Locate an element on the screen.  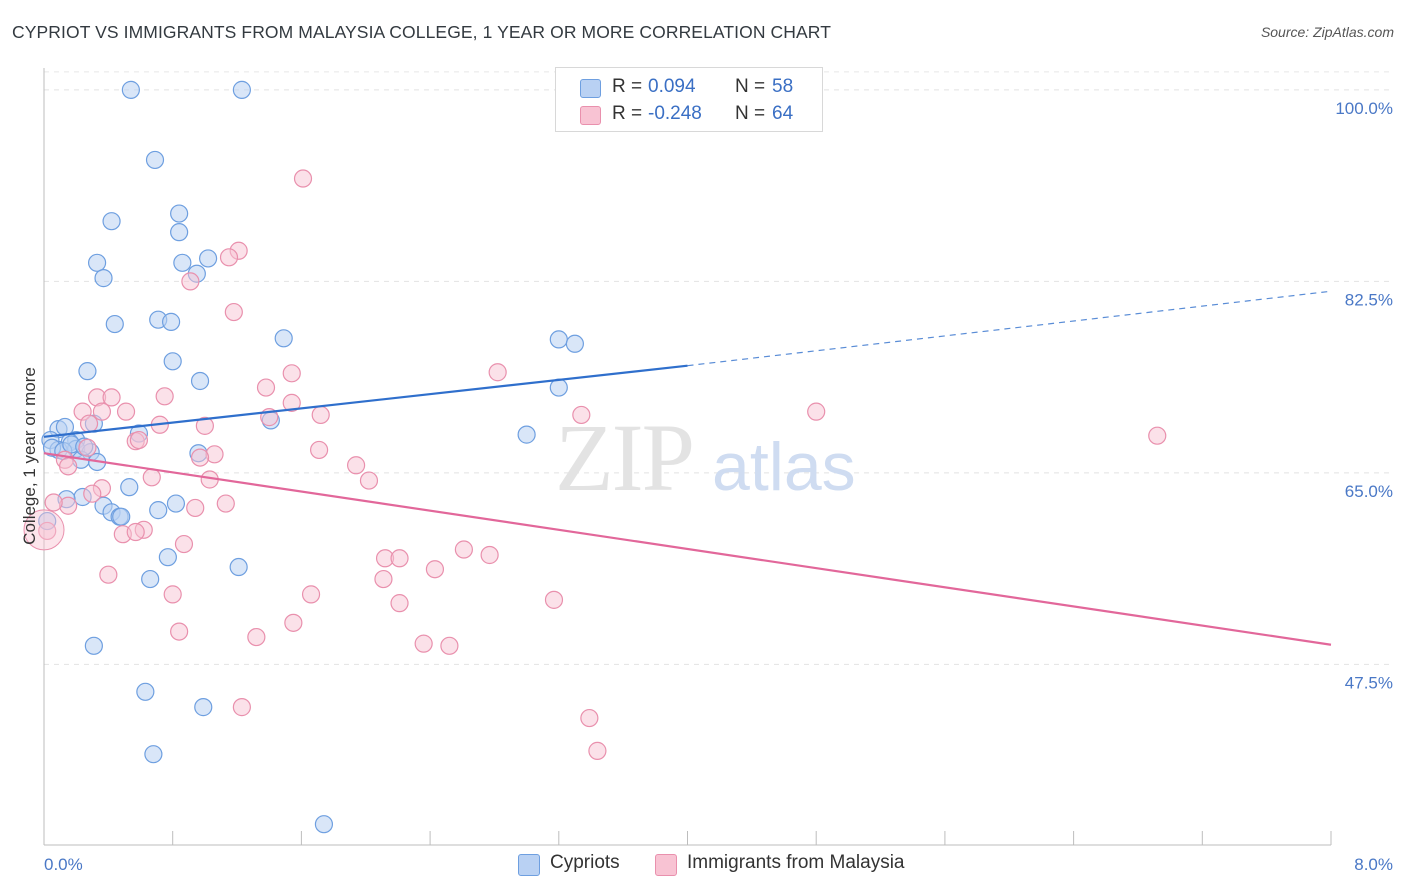
source-label: Source: ZipAtlas.com is located at coordinates (1327, 32).